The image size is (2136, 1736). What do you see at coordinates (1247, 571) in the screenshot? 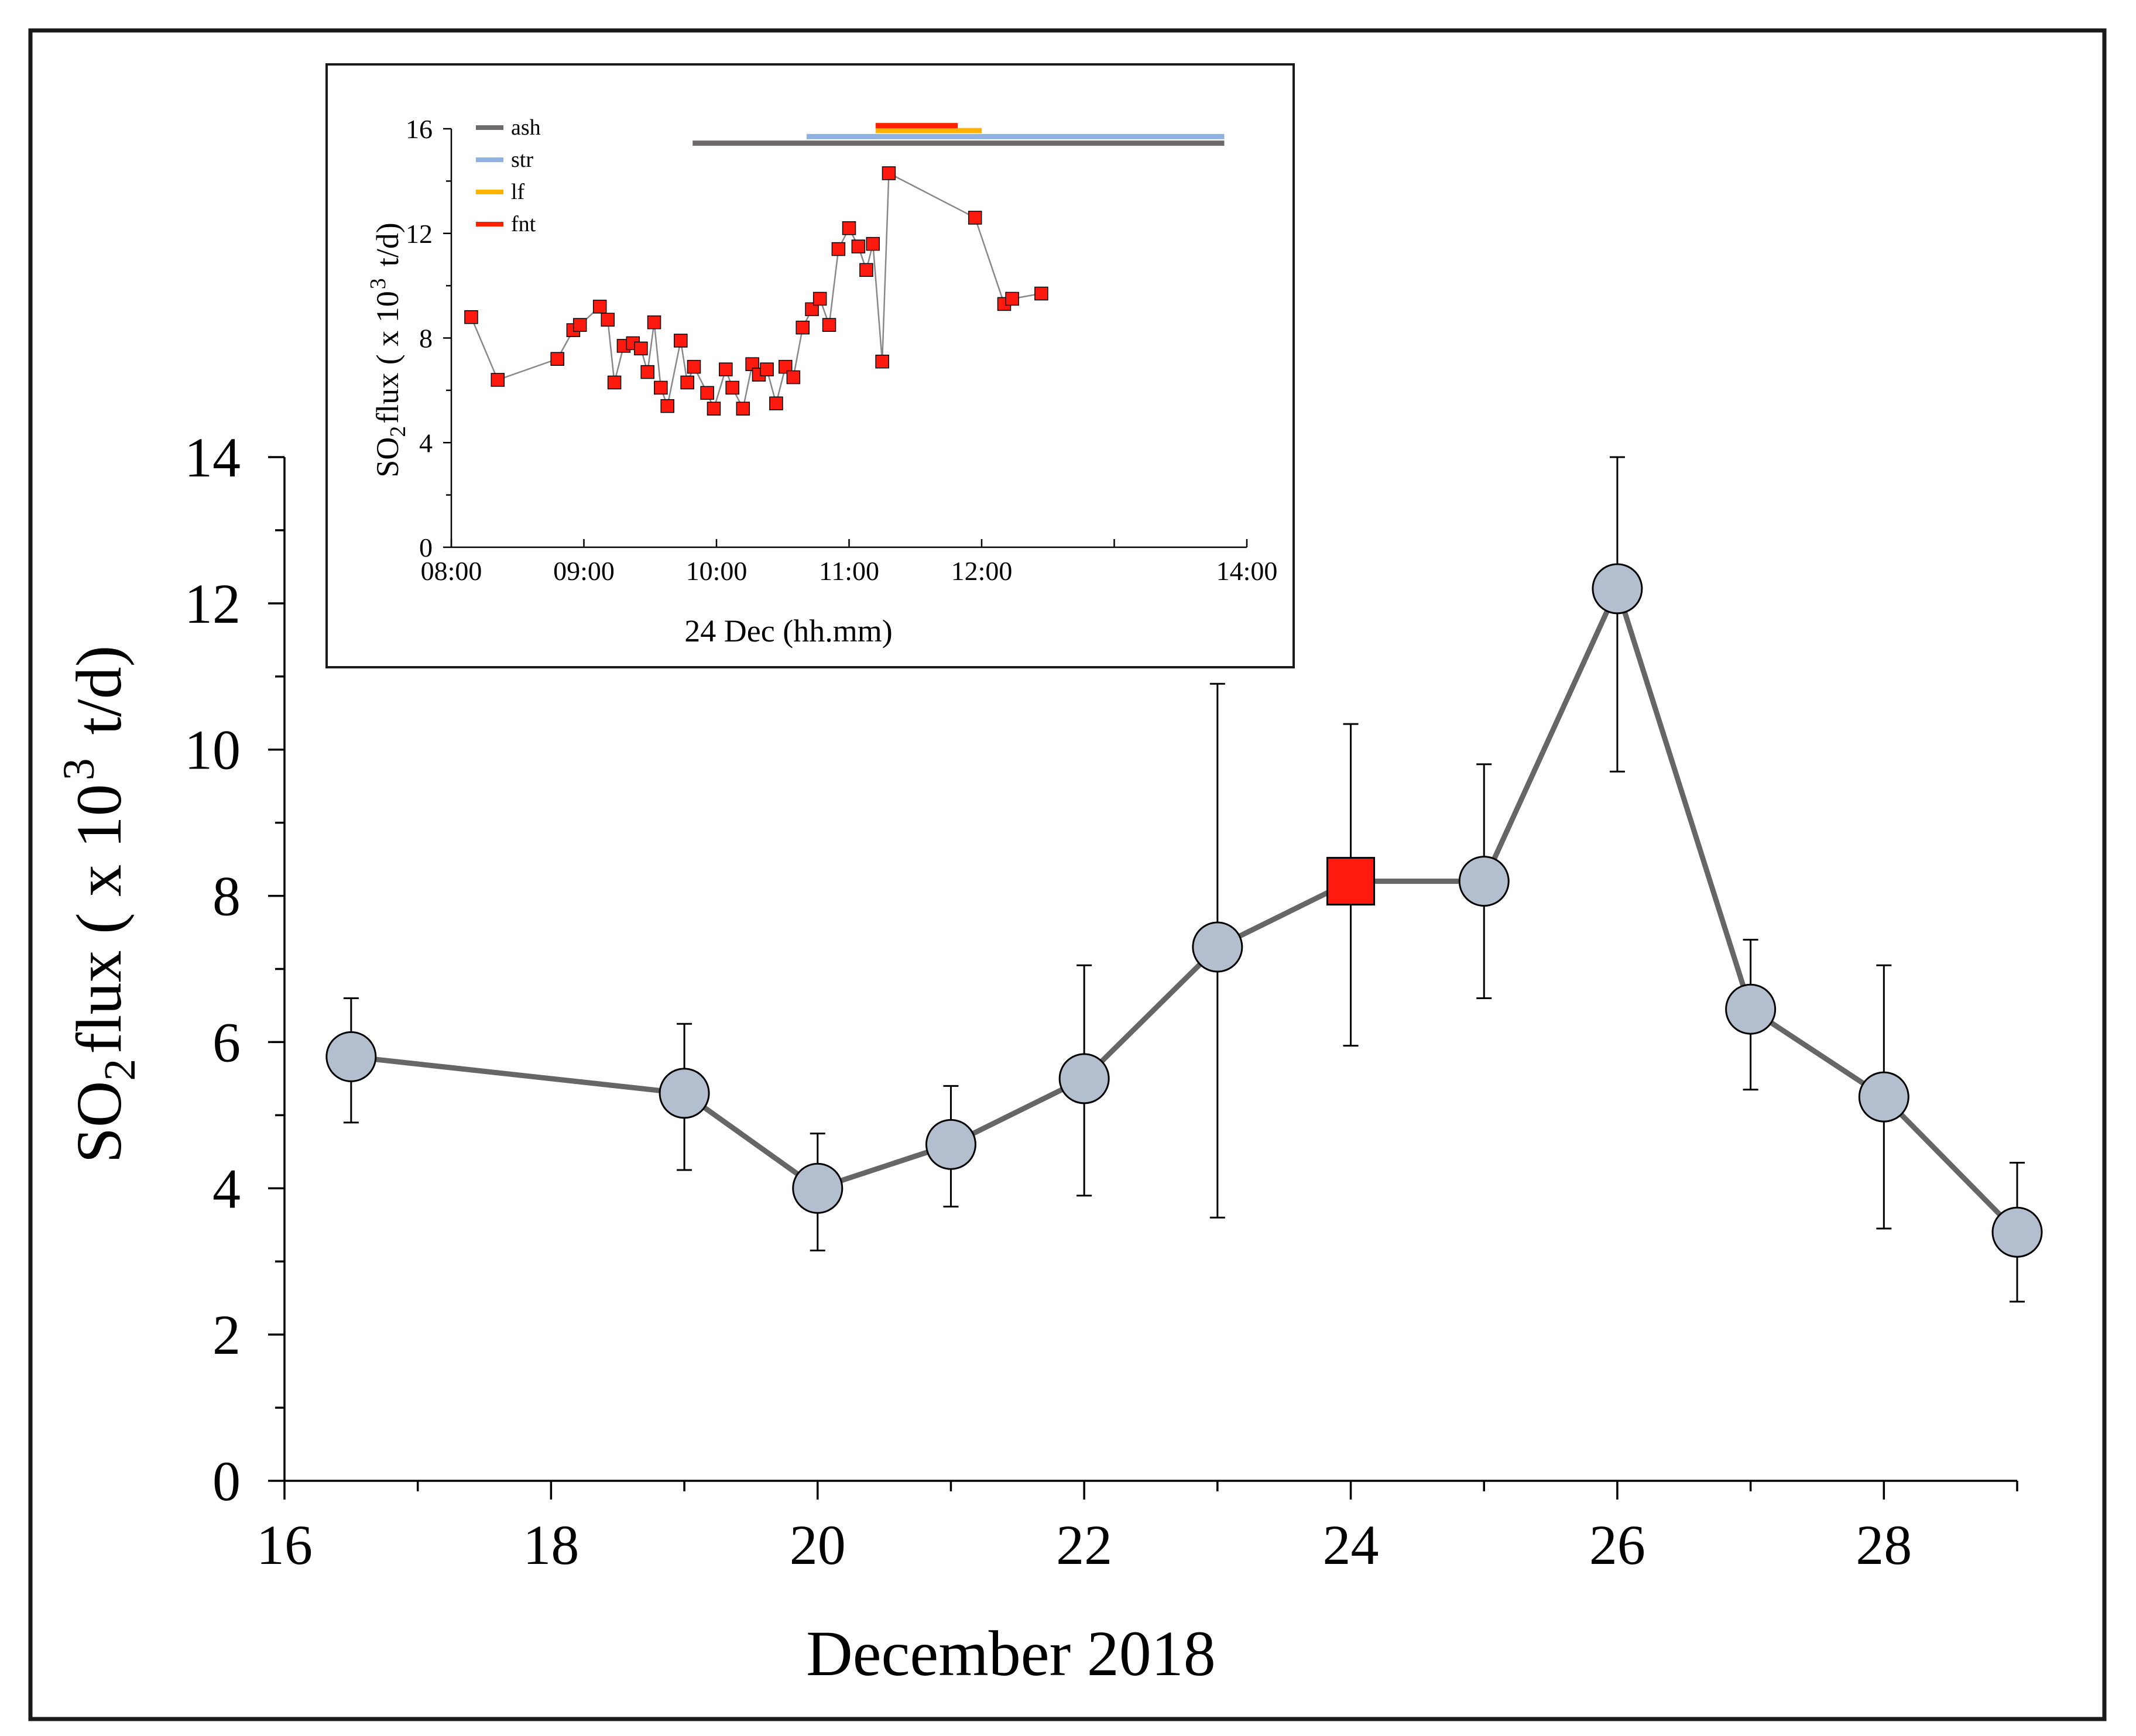
I see `inset-x-tick-label: 14:00` at bounding box center [1247, 571].